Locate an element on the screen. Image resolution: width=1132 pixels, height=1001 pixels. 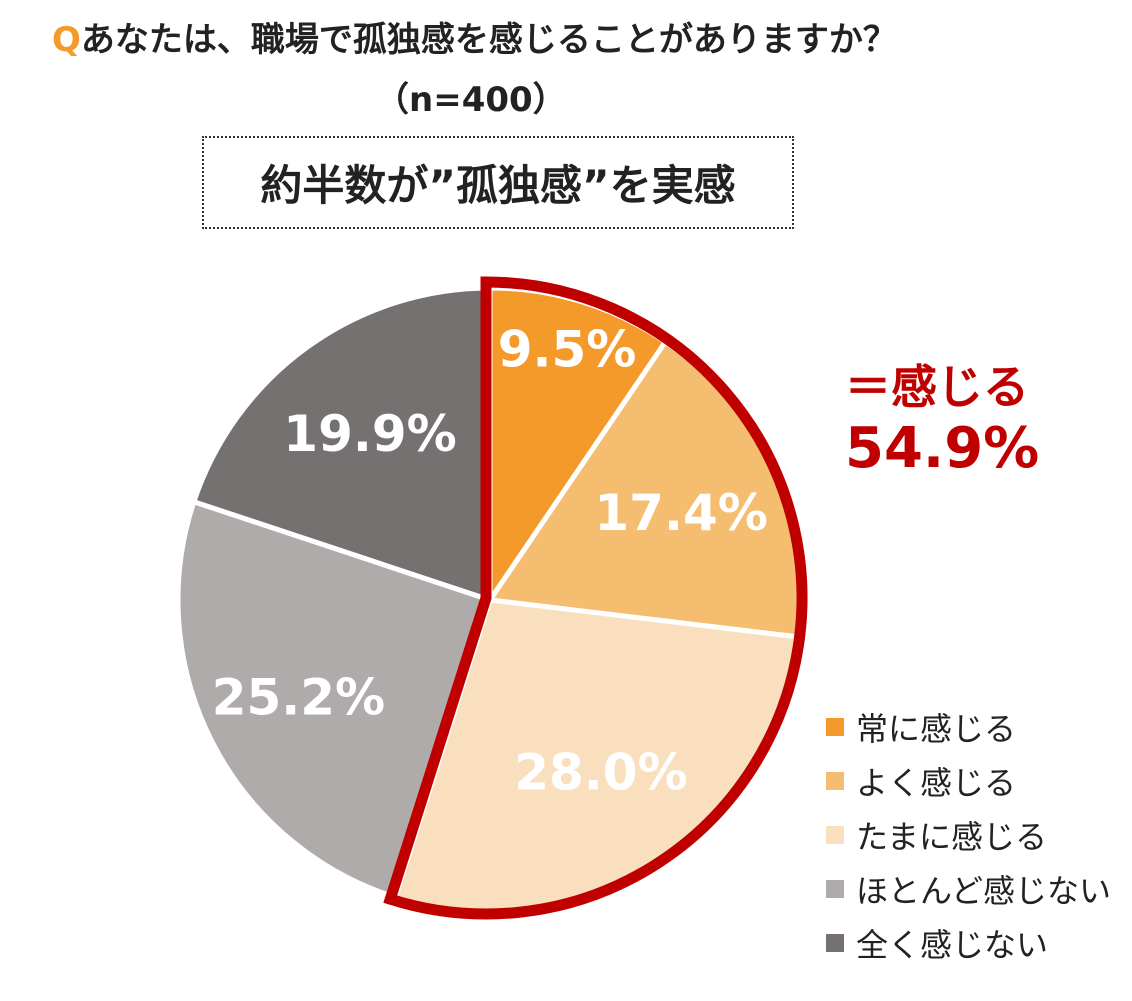
headline-box: 約半数が”孤独感”を実感 is located at coordinates (498, 182).